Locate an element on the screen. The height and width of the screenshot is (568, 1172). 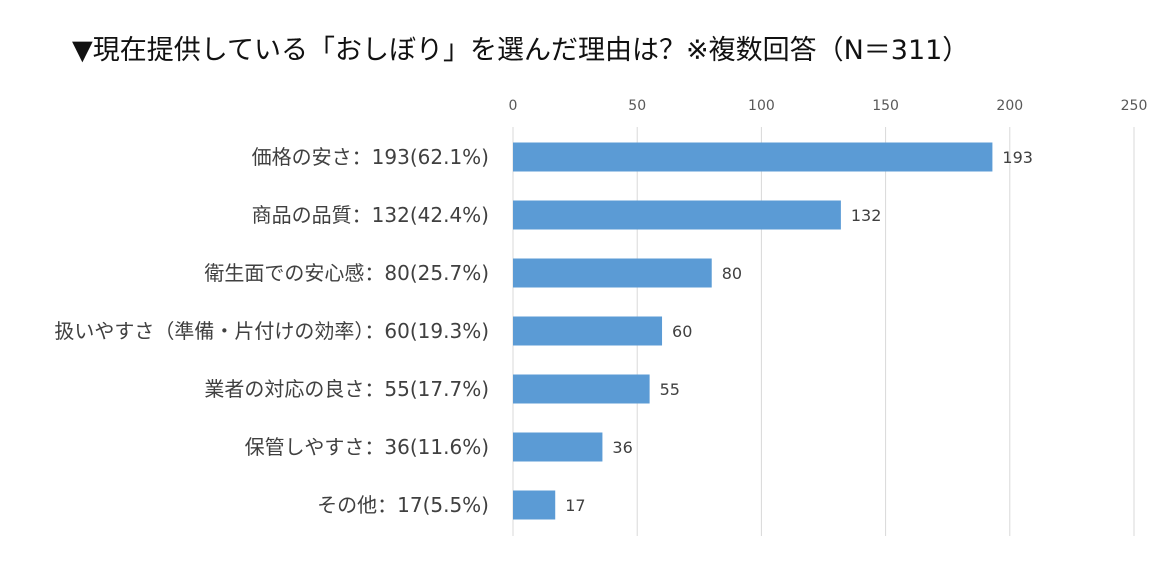
category-label: 保管しやすさ：36(11.6%) is located at coordinates (367, 447).